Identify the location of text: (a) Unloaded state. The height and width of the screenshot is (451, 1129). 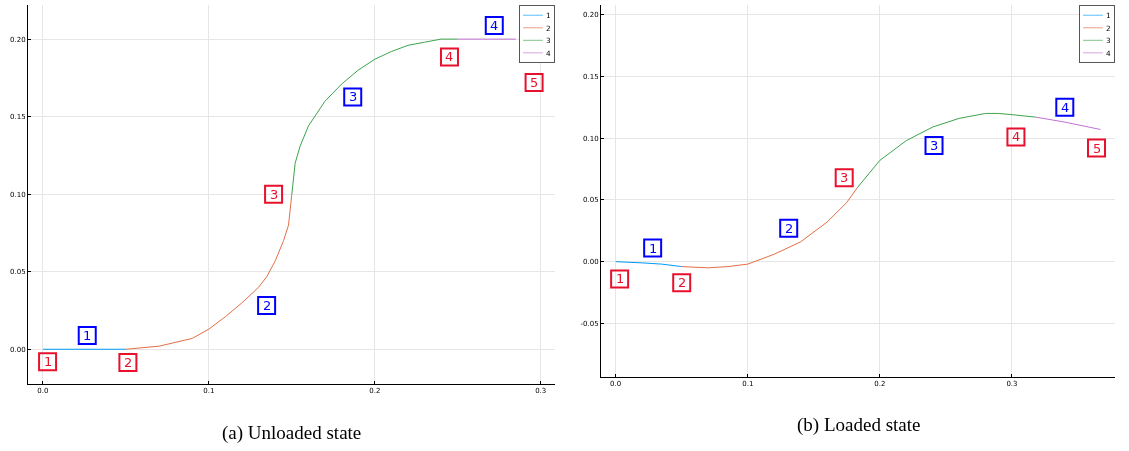
(292, 433).